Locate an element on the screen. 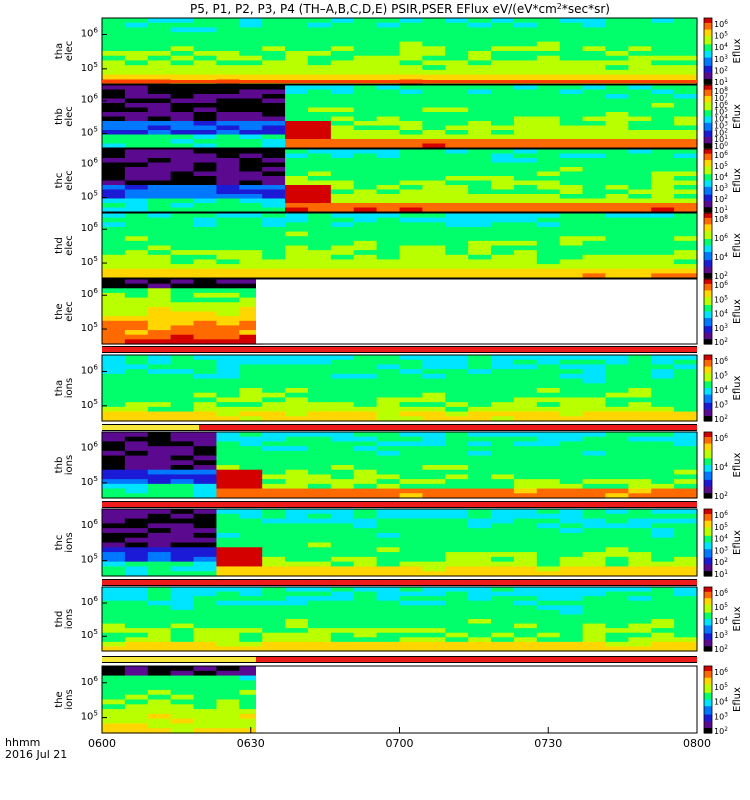 This screenshot has width=750, height=800. colorbar-tick-label: 103 is located at coordinates (721, 125).